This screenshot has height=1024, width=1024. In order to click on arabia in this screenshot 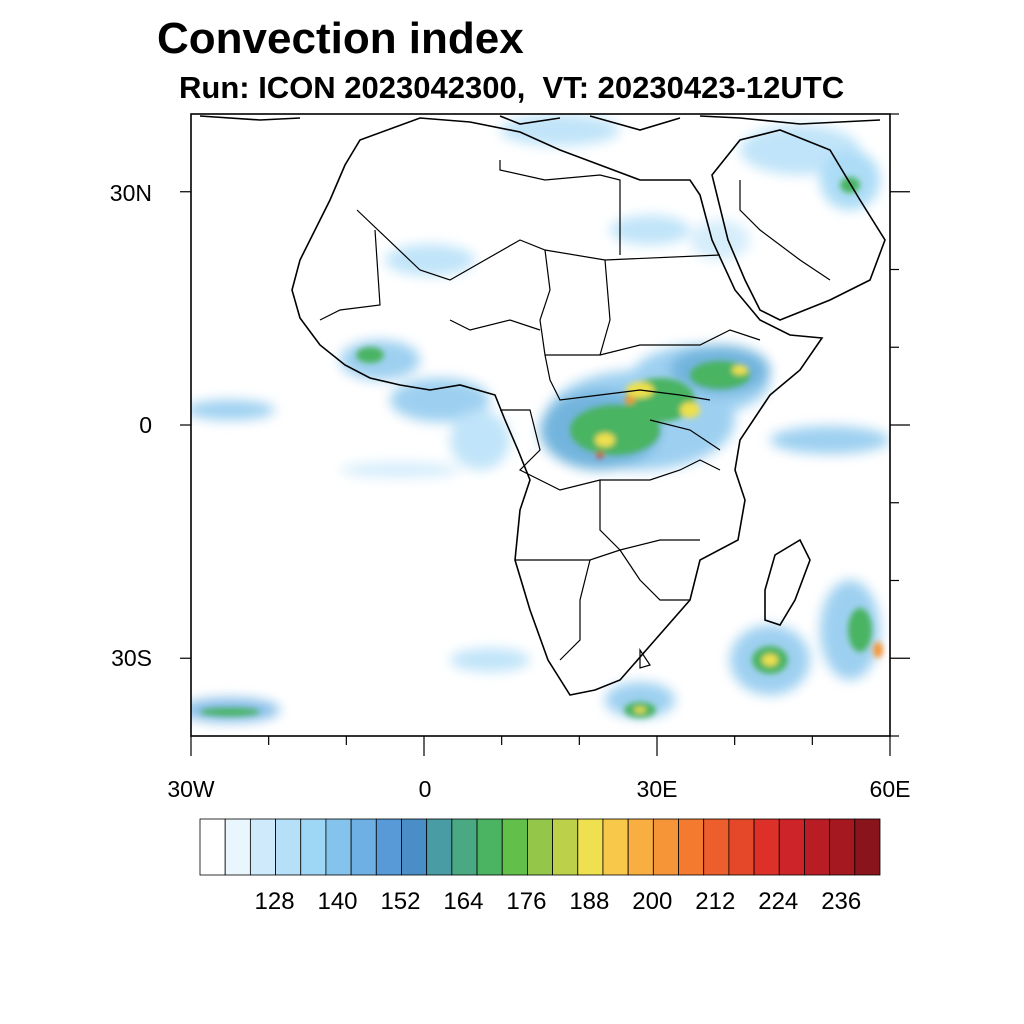, I will do `click(798, 225)`.